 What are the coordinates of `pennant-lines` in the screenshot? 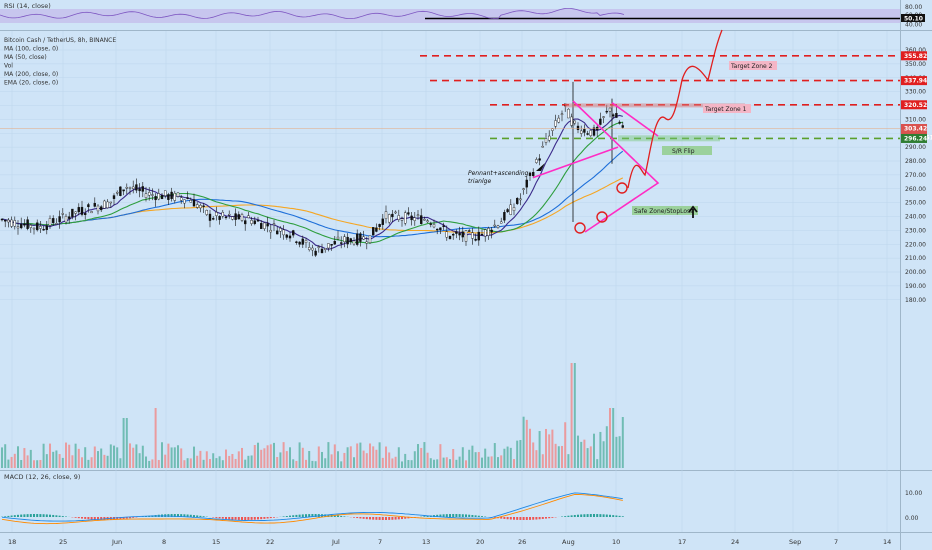 It's located at (616, 166).